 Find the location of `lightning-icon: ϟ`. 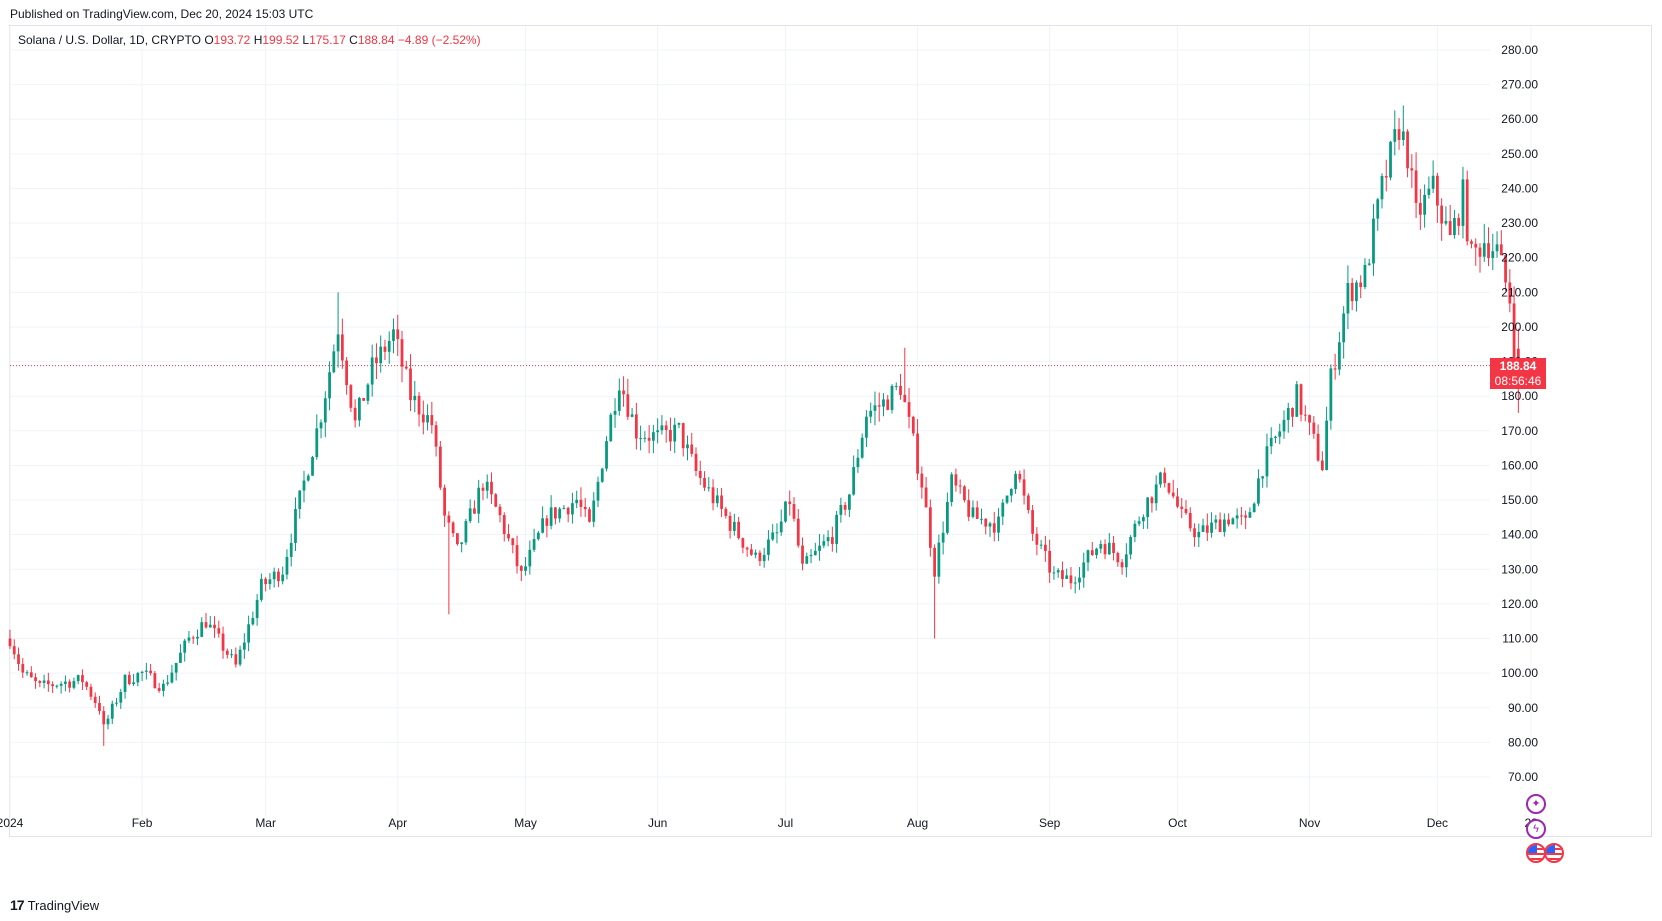

lightning-icon: ϟ is located at coordinates (1536, 829).